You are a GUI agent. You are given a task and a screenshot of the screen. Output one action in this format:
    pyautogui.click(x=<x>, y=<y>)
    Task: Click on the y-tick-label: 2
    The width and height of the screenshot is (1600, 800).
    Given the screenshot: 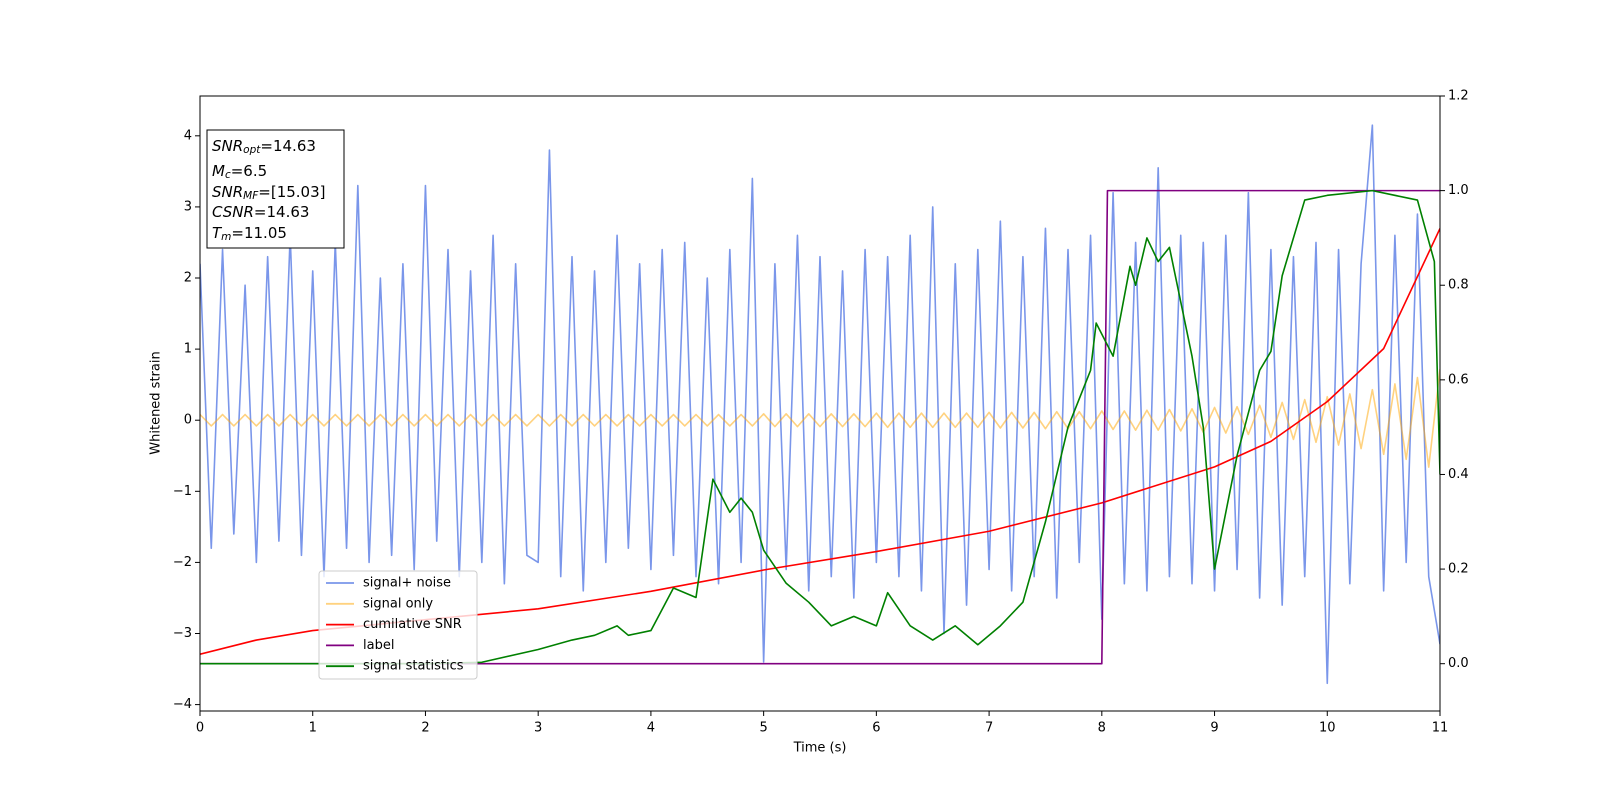 What is the action you would take?
    pyautogui.click(x=188, y=278)
    